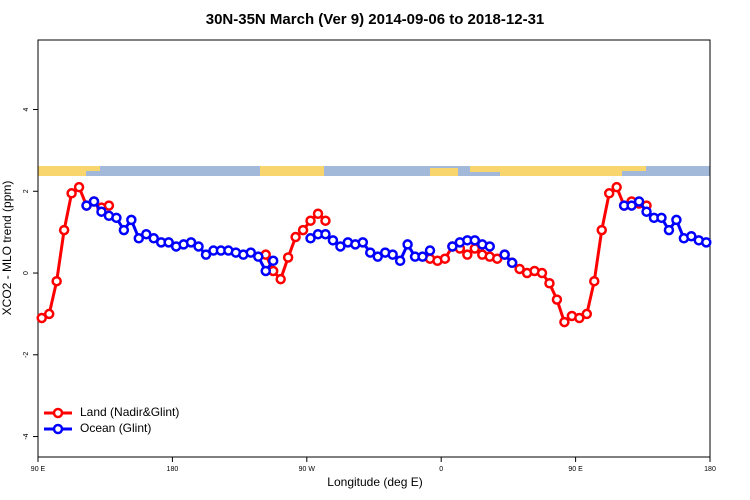 The image size is (750, 500). I want to click on y-tick-label: 0, so click(26, 273).